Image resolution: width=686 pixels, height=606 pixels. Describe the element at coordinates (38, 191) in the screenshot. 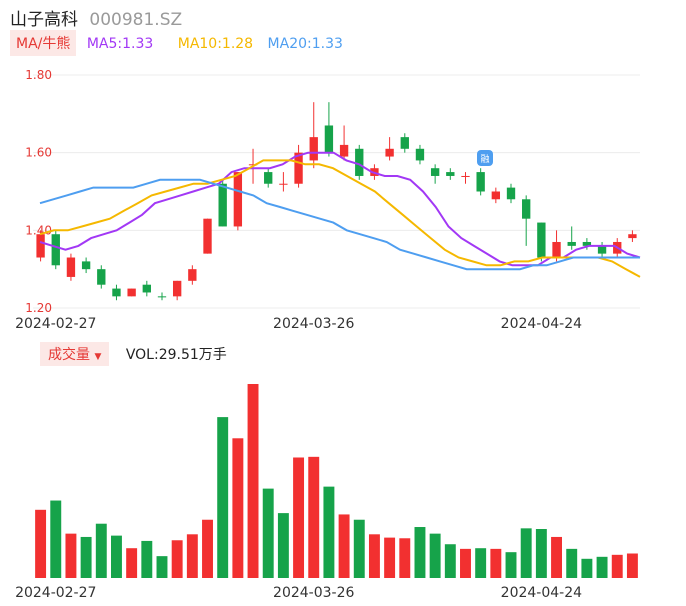

I see `price-axis-labels: 1.80 1.60 1.40 1.20` at that location.